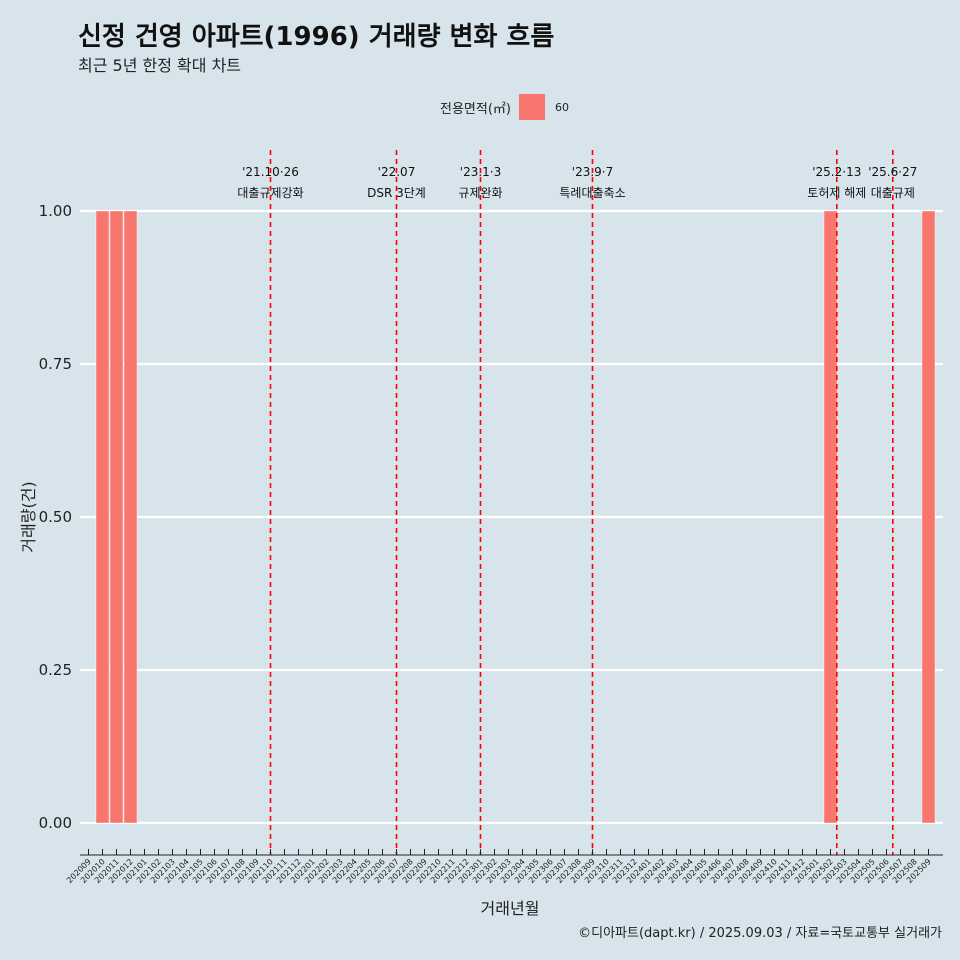 The width and height of the screenshot is (960, 960). What do you see at coordinates (836, 172) in the screenshot?
I see `annotation-date: '25.2·13` at bounding box center [836, 172].